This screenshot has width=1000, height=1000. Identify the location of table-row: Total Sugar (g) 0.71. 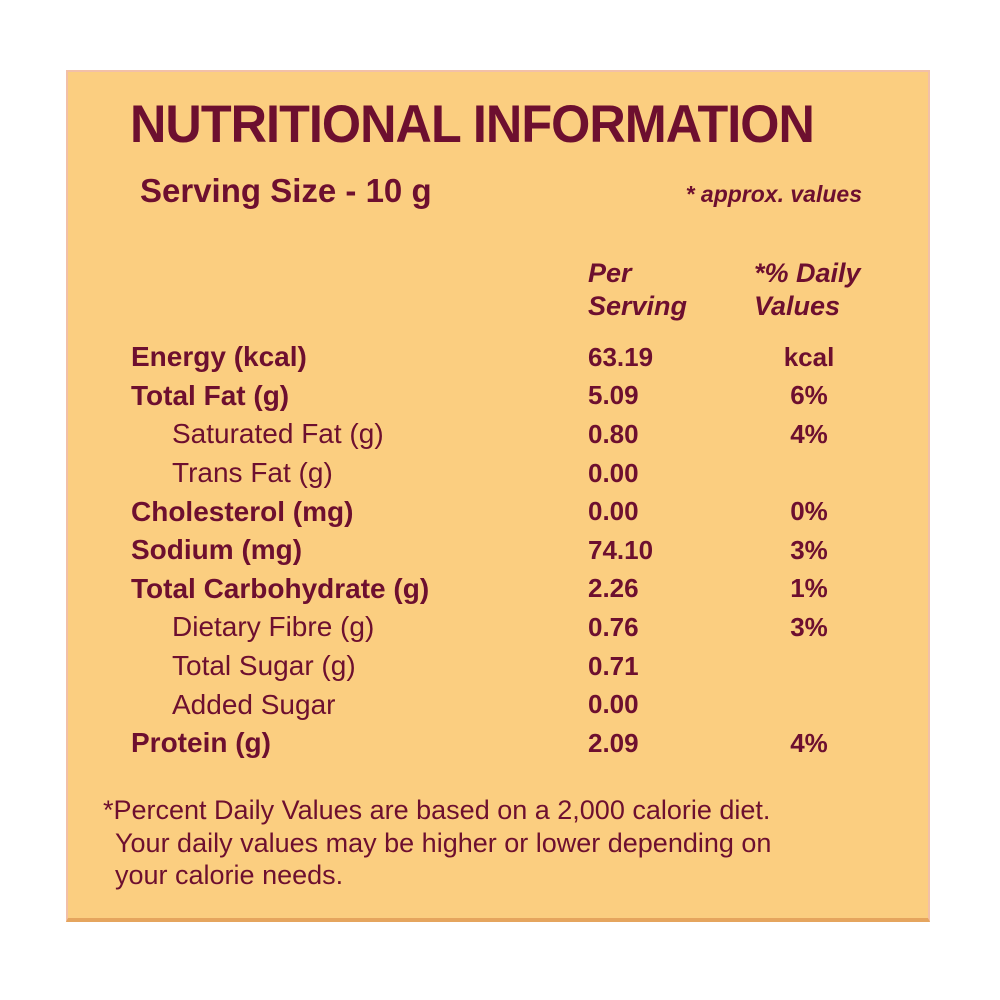
(498, 666).